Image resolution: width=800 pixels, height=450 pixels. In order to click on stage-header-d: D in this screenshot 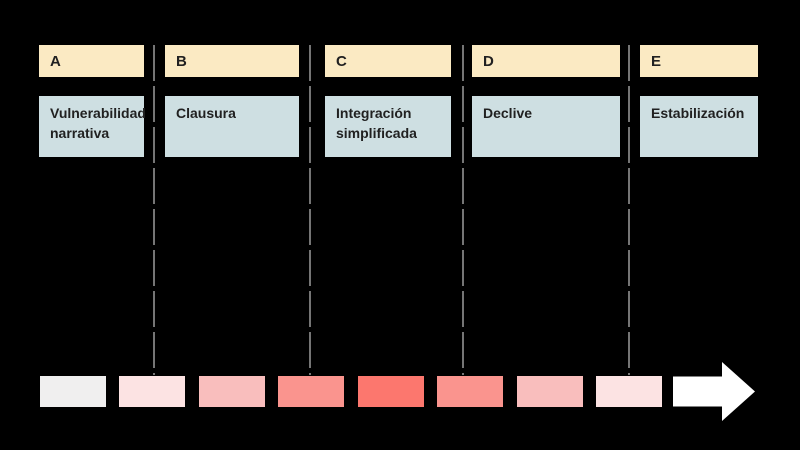, I will do `click(546, 61)`.